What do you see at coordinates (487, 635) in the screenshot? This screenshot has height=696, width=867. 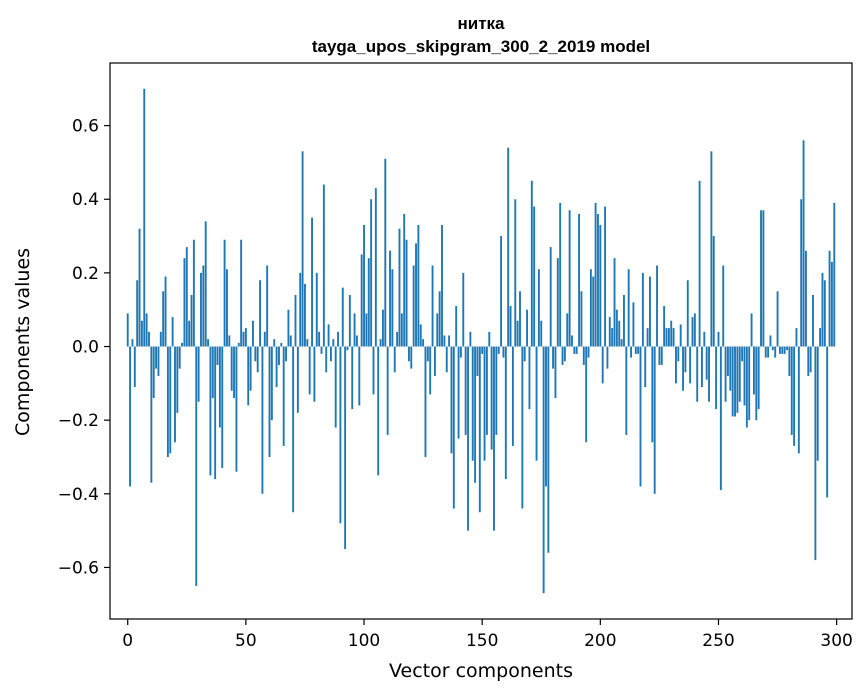 I see `x-axis-ticks: 0 50 100 150 200 250 300` at bounding box center [487, 635].